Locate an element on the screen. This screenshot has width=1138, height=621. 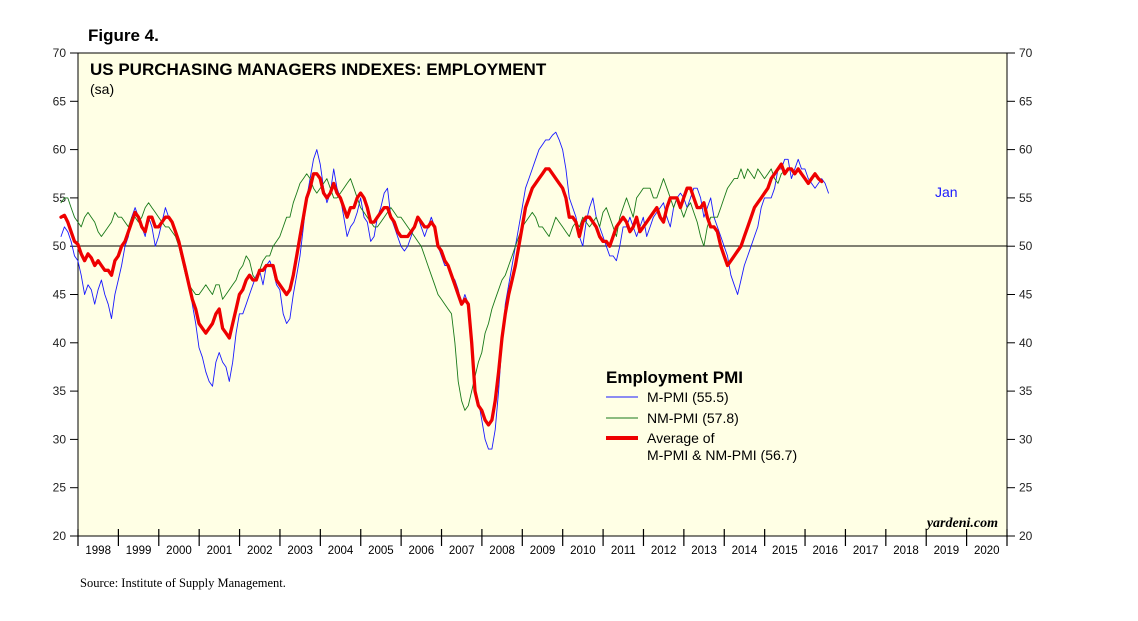
y-tick-label-right: 60 is located at coordinates (1026, 150).